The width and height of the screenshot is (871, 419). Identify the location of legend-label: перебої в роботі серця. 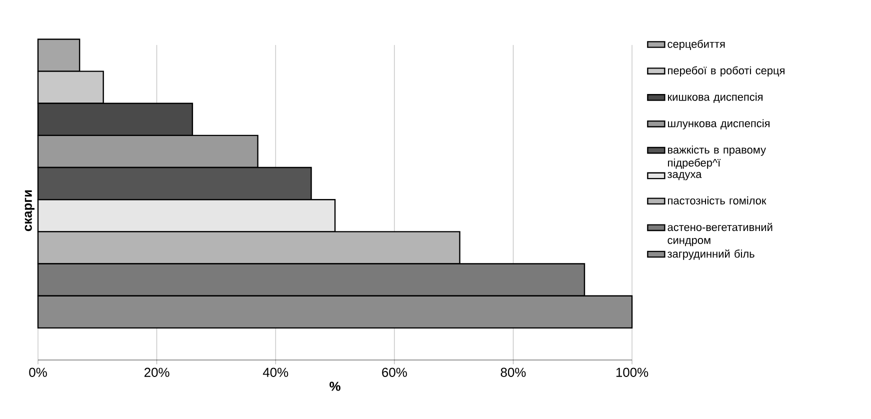
(726, 71).